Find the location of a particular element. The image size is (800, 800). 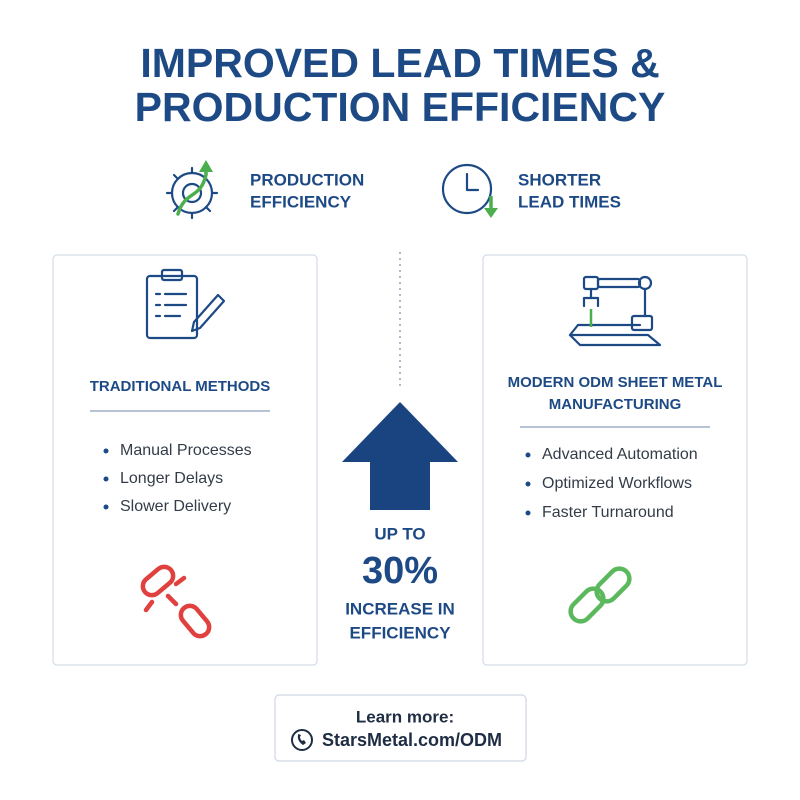

phone-icon is located at coordinates (302, 740).